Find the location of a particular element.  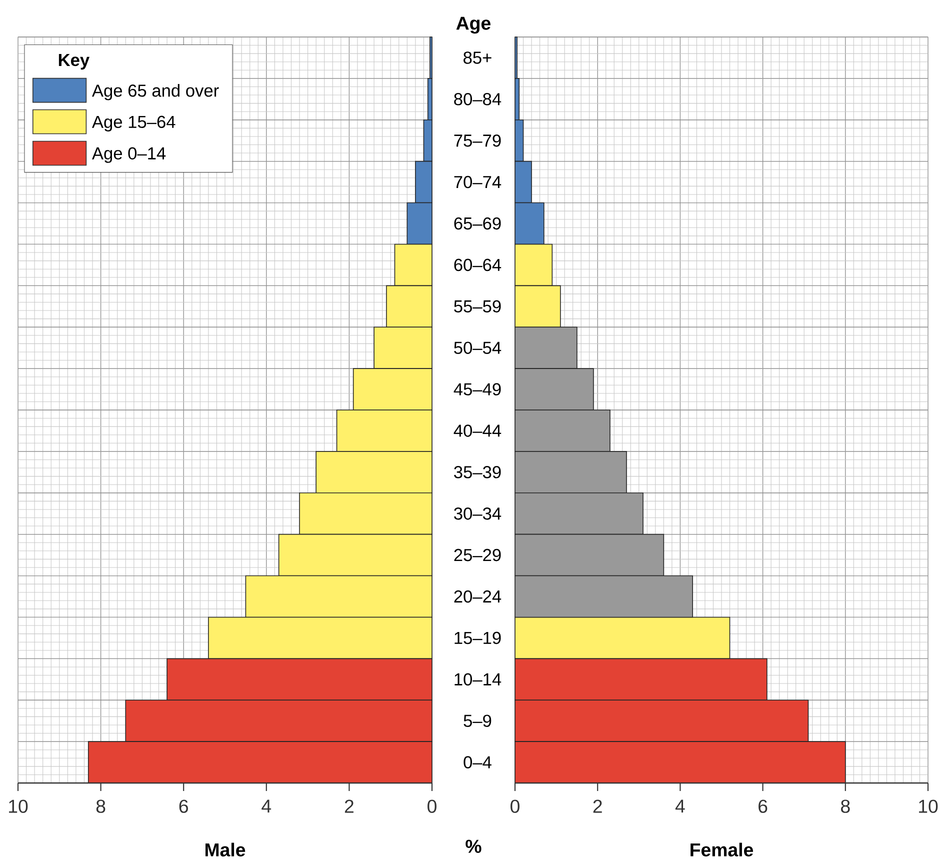

y-tick-label: 85+ is located at coordinates (478, 58).